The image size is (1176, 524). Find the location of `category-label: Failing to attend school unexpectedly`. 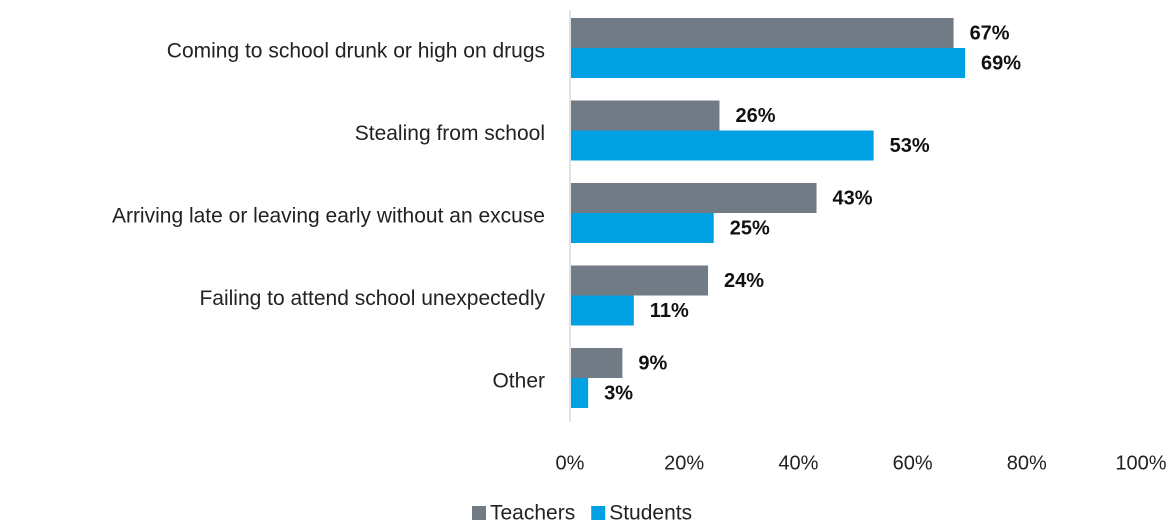

category-label: Failing to attend school unexpectedly is located at coordinates (372, 298).